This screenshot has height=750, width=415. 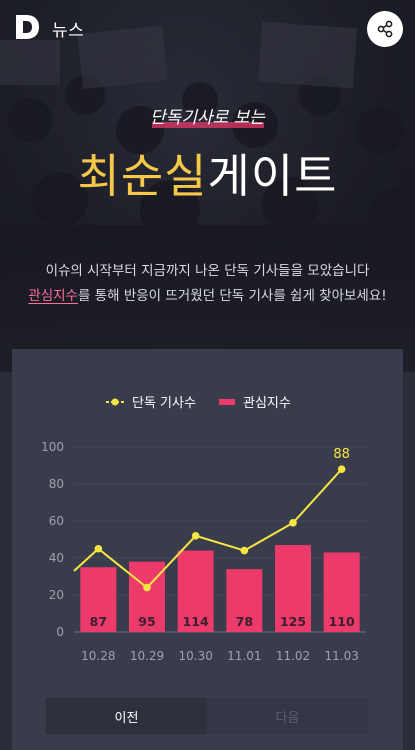 I want to click on x-tick-label: 10.28, so click(x=98, y=656).